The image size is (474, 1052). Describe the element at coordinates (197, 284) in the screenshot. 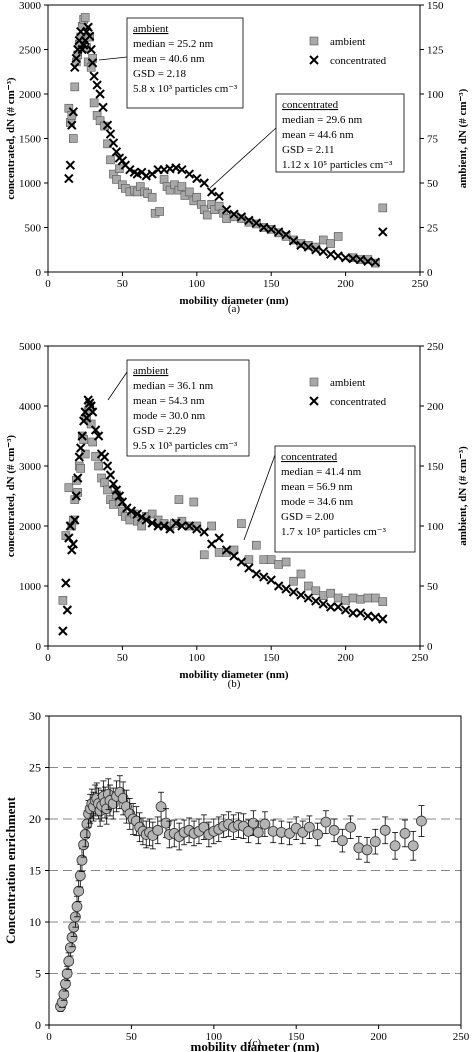

I see `x-tick-label: 100` at that location.